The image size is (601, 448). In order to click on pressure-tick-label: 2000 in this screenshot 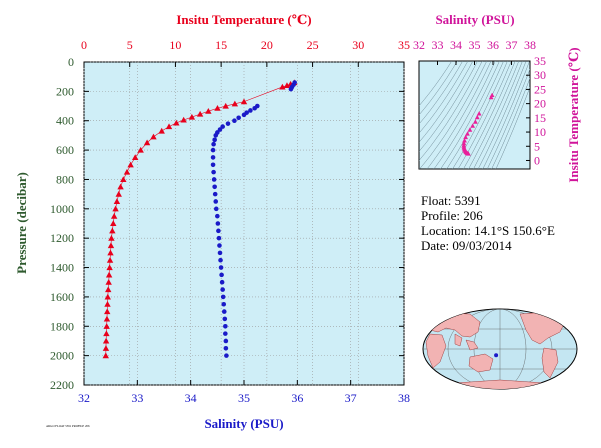, I will do `click(62, 356)`.